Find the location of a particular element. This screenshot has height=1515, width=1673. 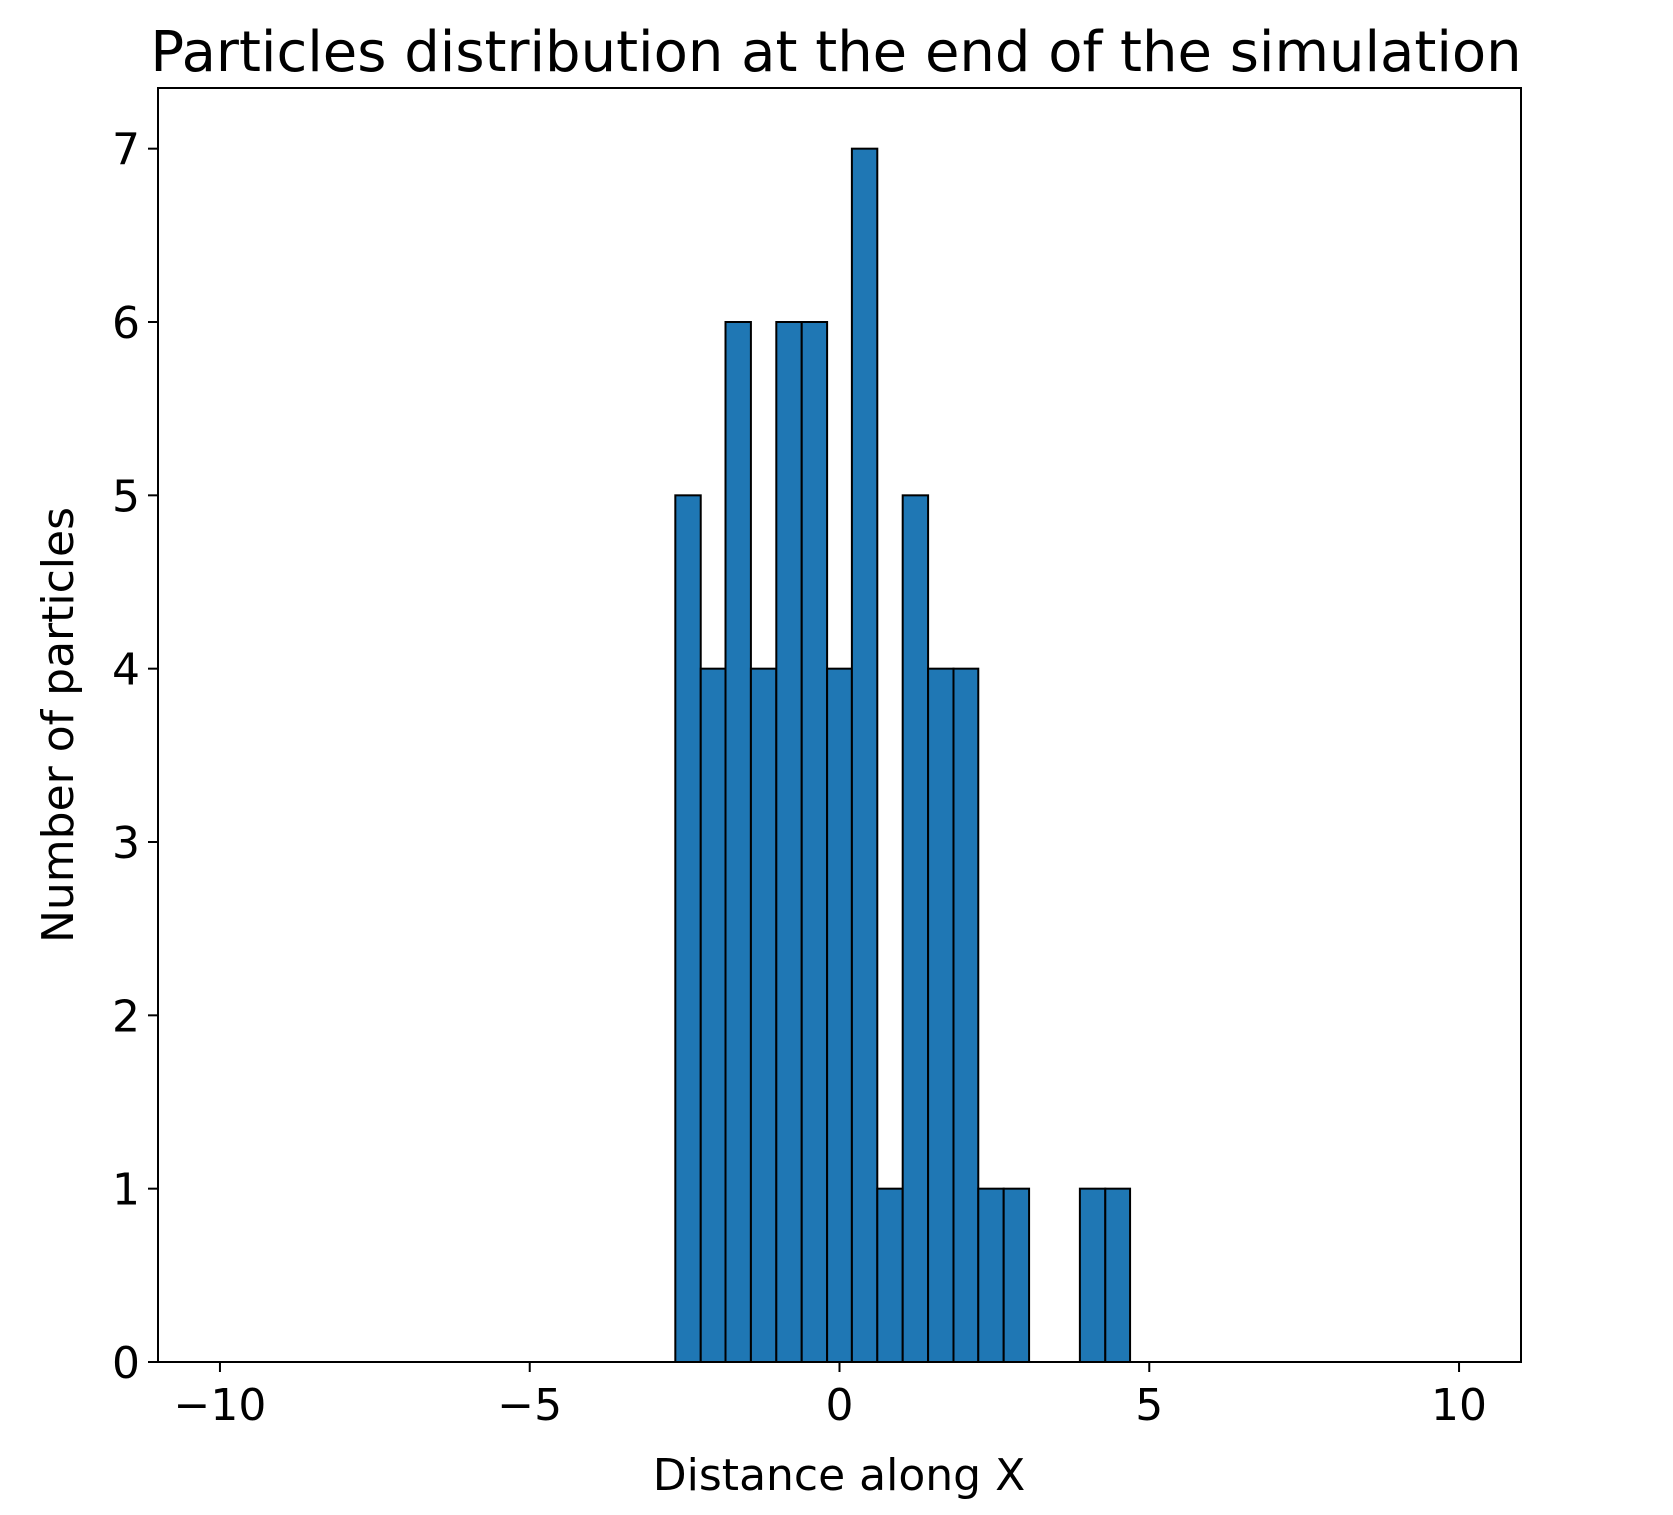

y-tick-label: 4 is located at coordinates (126, 670).